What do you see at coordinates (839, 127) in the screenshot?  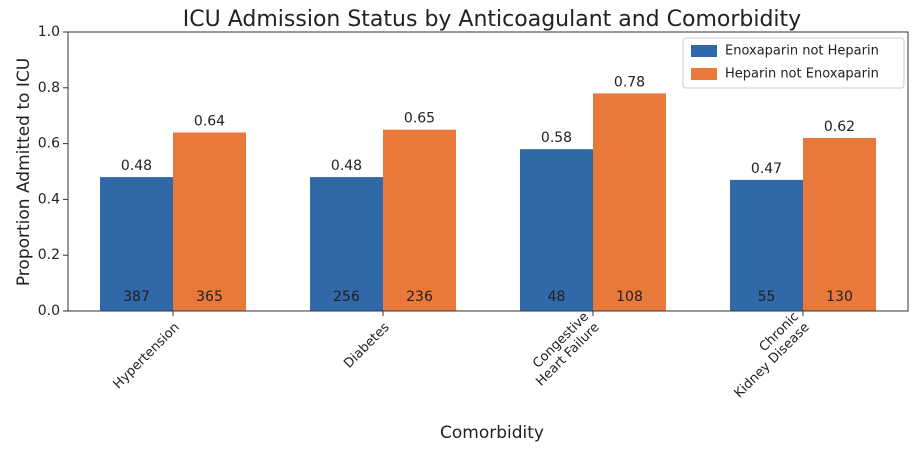 I see `value-label: 0.62` at bounding box center [839, 127].